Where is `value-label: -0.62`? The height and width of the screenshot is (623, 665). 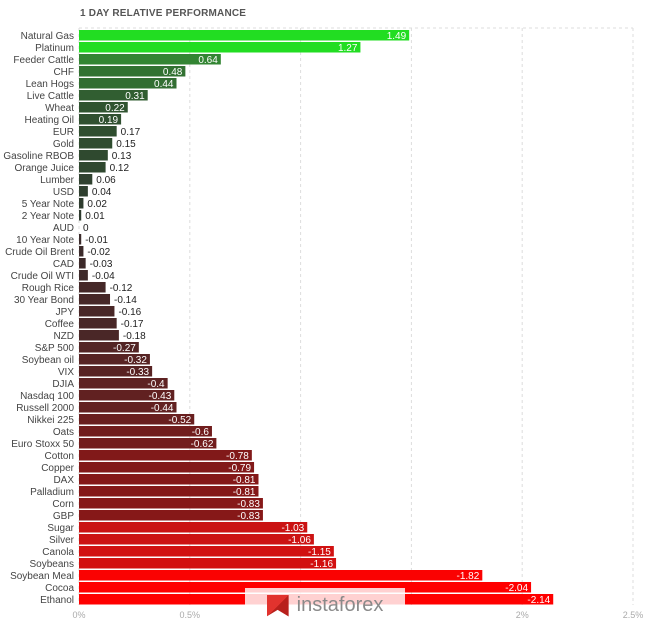 value-label: -0.62 is located at coordinates (202, 444).